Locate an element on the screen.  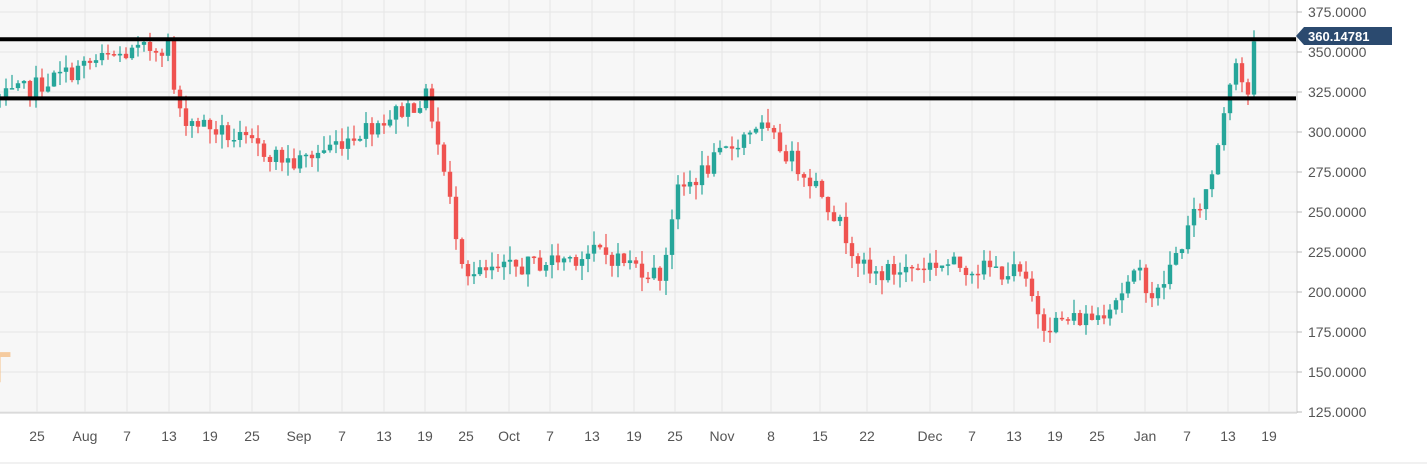
x-tick-label: Nov is located at coordinates (722, 436).